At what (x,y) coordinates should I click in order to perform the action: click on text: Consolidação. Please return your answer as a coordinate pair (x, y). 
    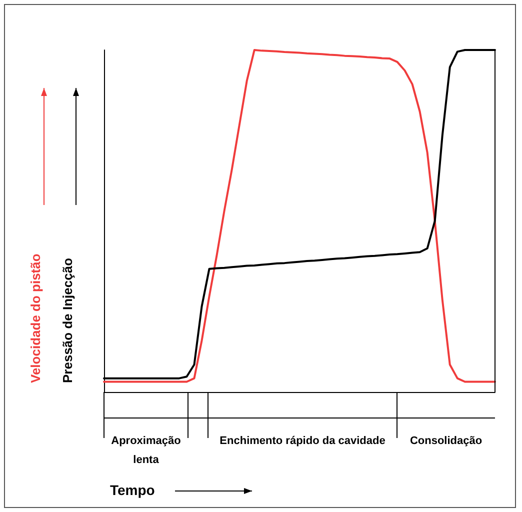
    Looking at the image, I should click on (446, 441).